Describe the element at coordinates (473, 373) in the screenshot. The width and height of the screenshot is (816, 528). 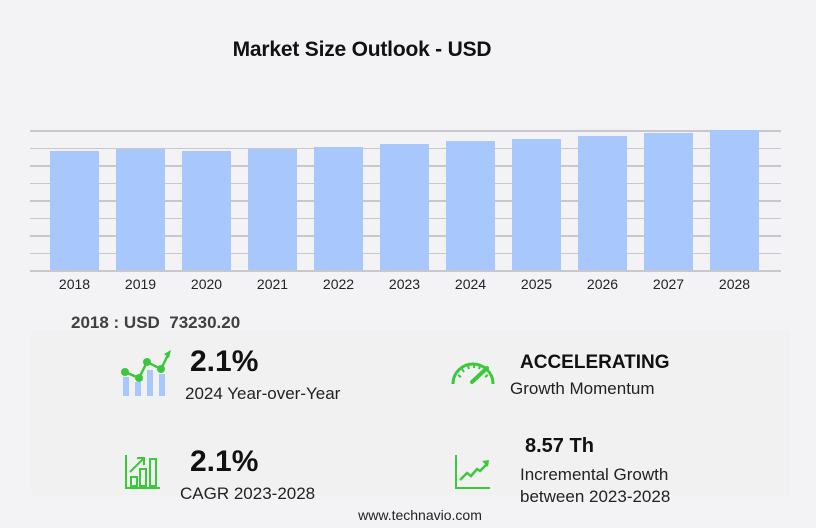
I see `speedometer-icon` at that location.